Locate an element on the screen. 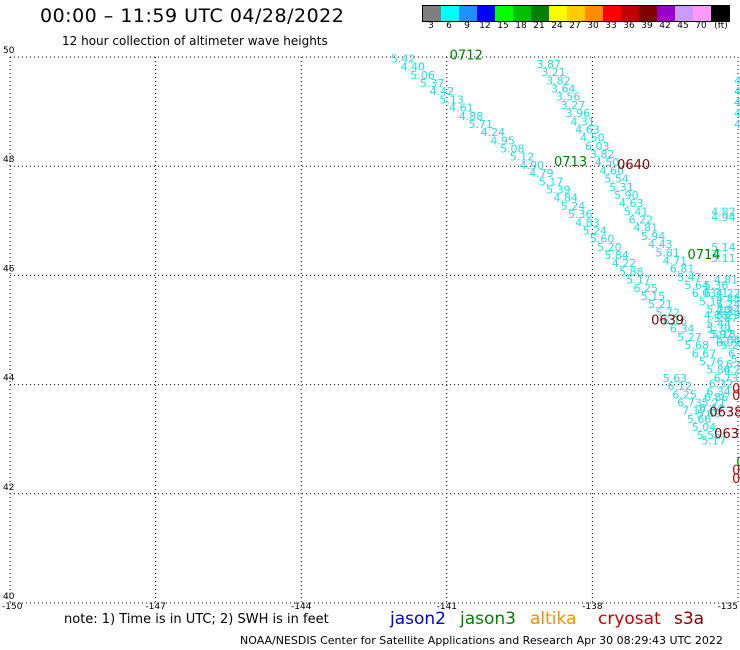  wave-height-point: 4.2 is located at coordinates (737, 80).